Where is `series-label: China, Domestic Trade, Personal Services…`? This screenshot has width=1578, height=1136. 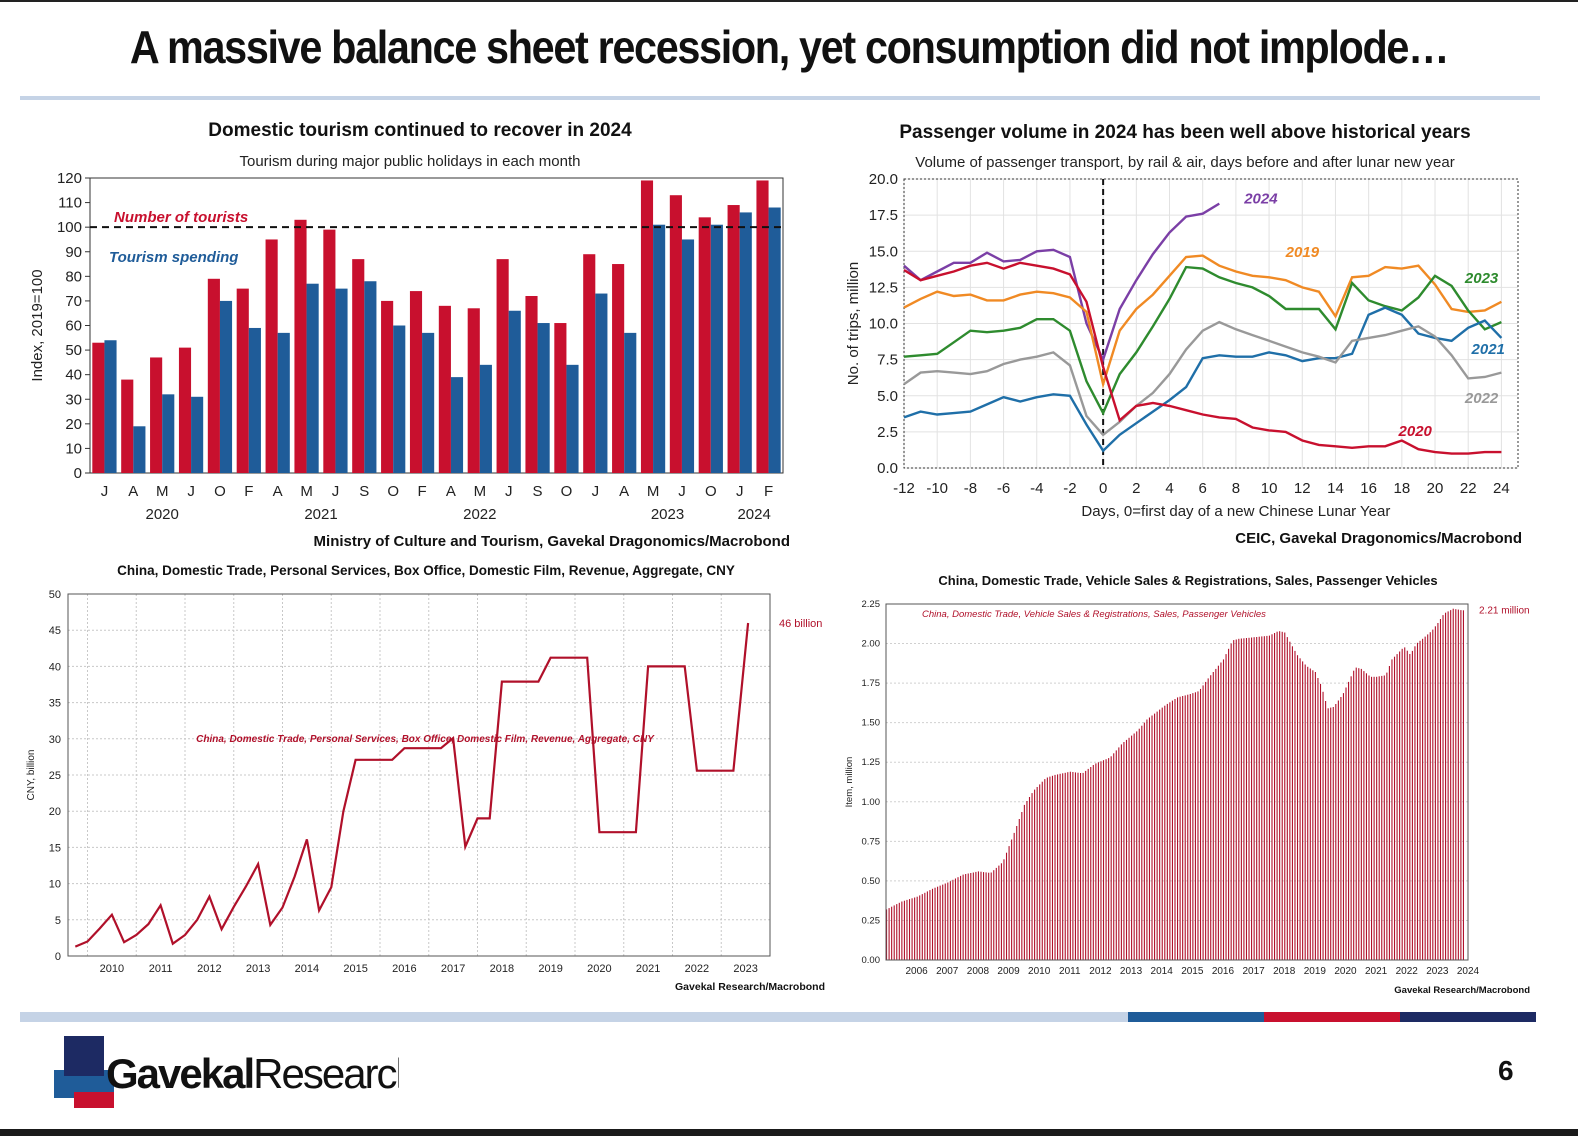
series-label: China, Domestic Trade, Personal Services… is located at coordinates (425, 739).